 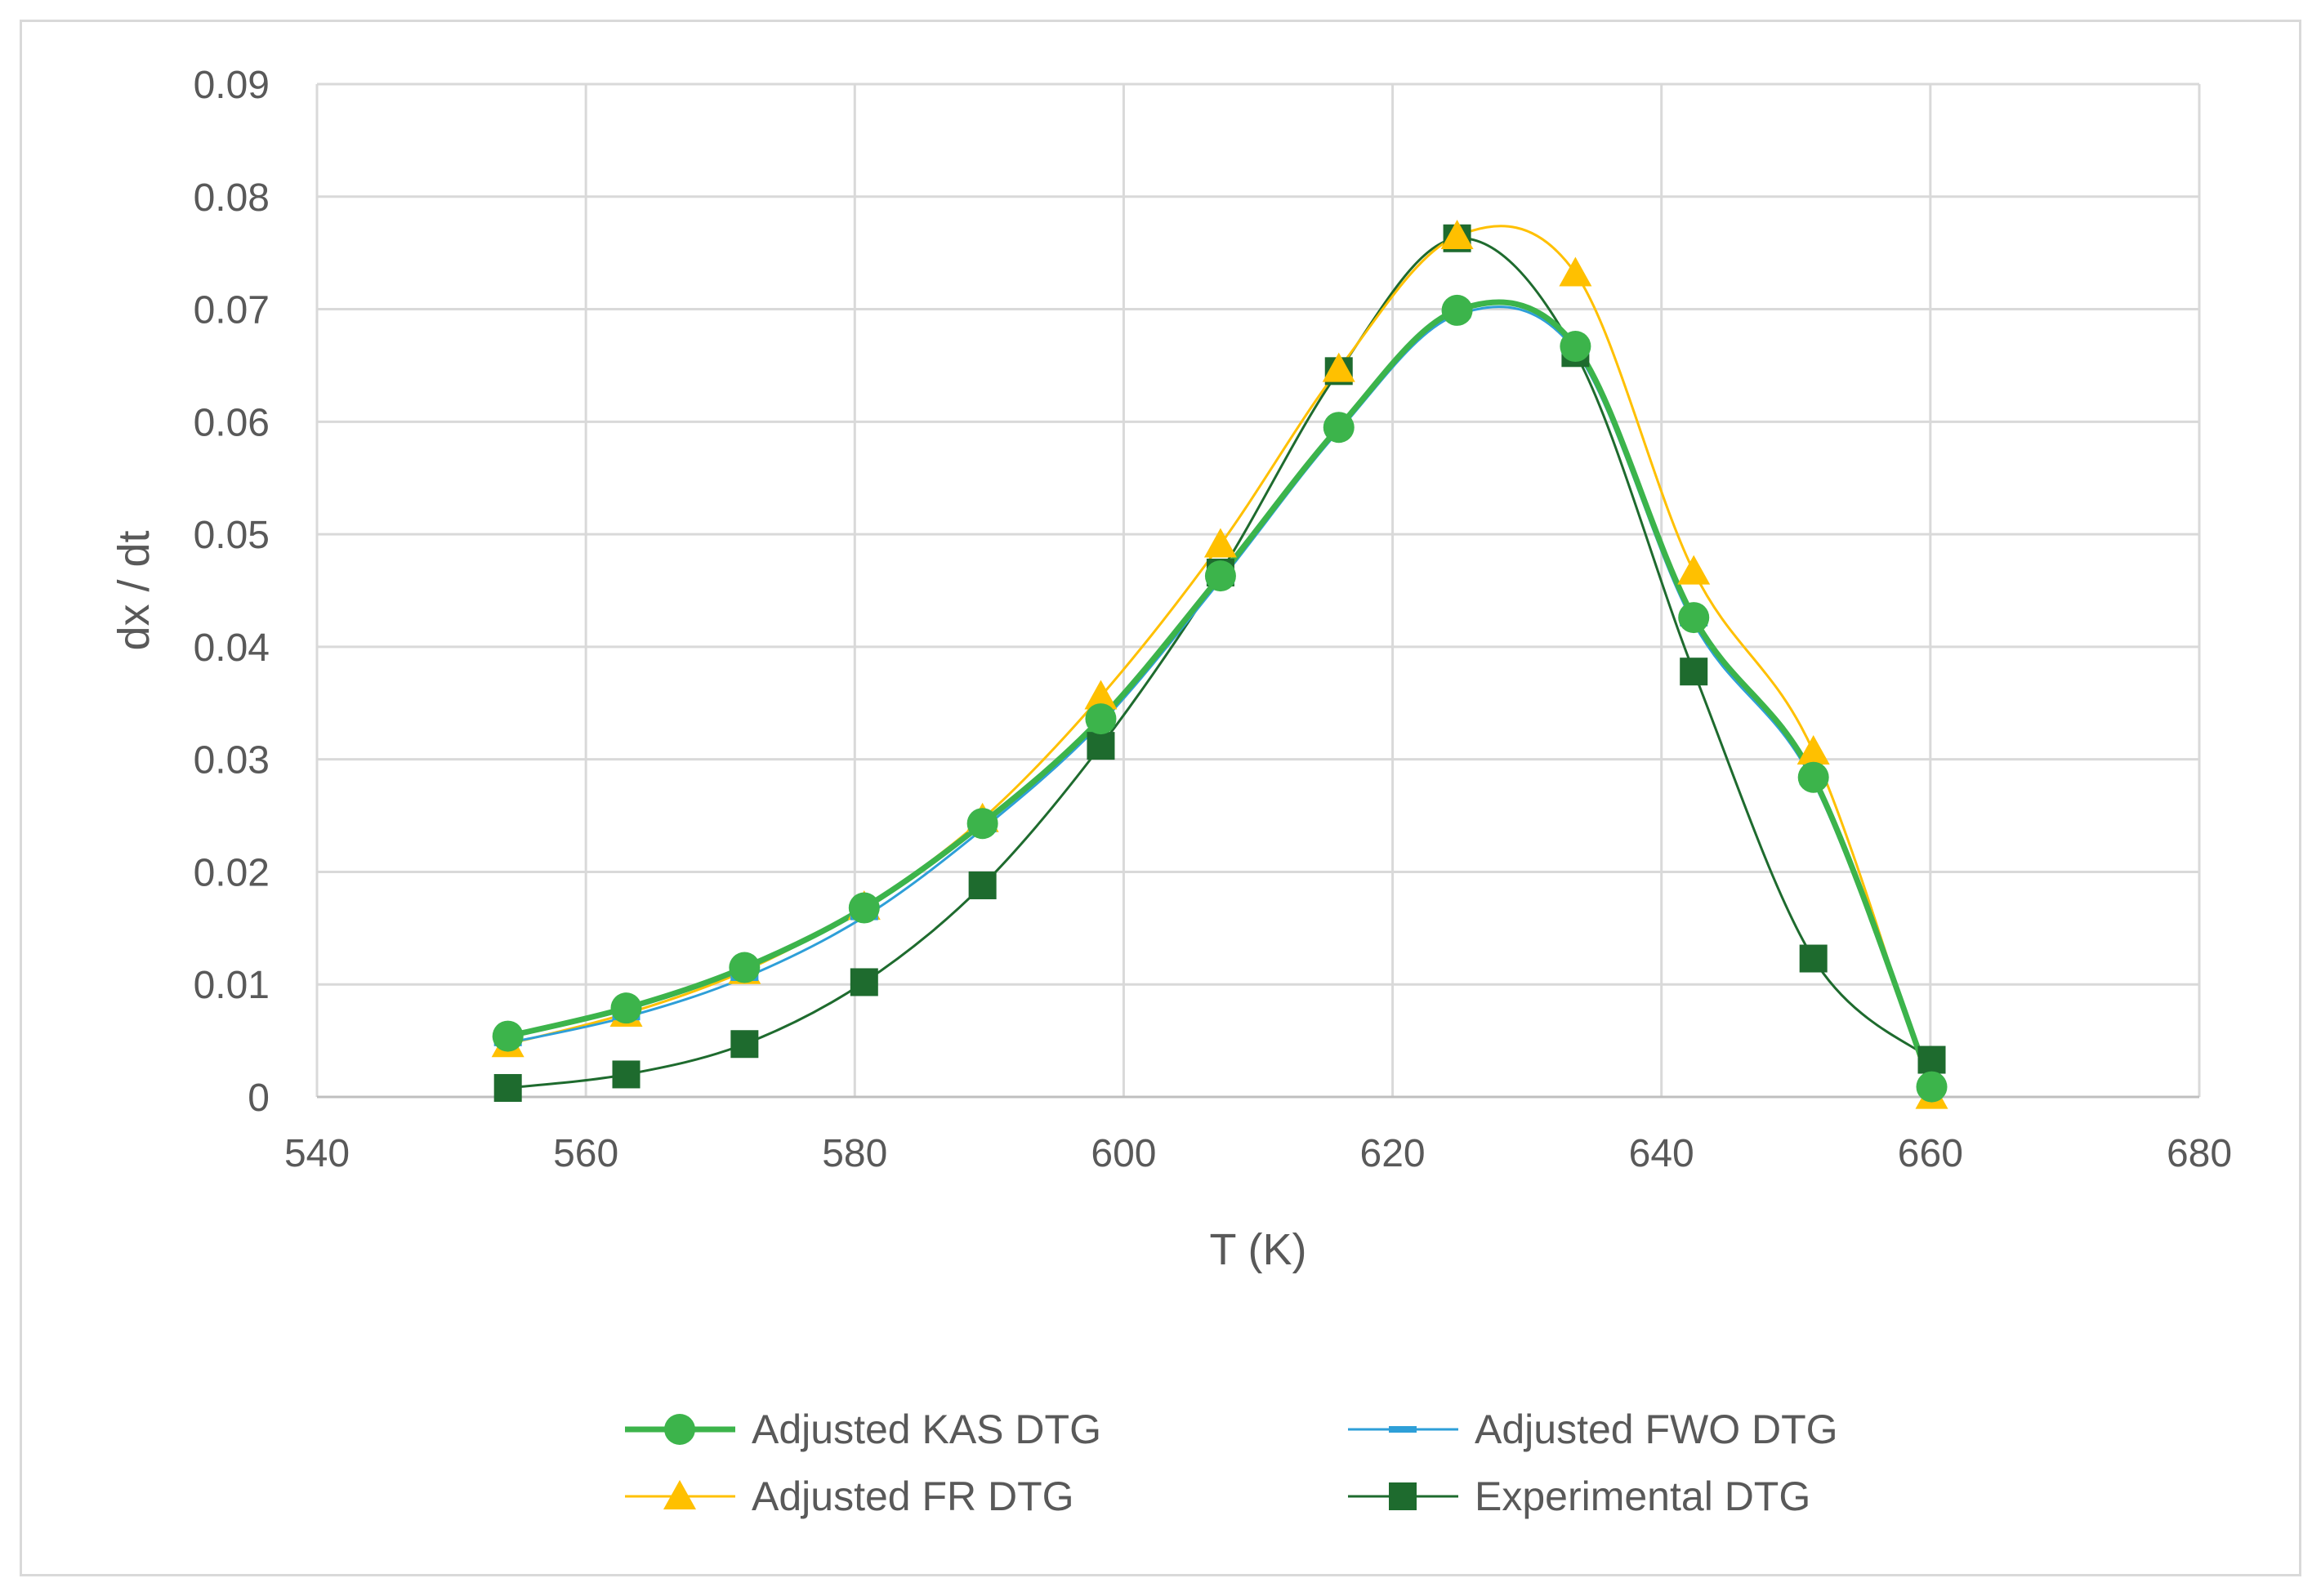 What do you see at coordinates (133, 590) in the screenshot?
I see `y-axis-title: dx / dt` at bounding box center [133, 590].